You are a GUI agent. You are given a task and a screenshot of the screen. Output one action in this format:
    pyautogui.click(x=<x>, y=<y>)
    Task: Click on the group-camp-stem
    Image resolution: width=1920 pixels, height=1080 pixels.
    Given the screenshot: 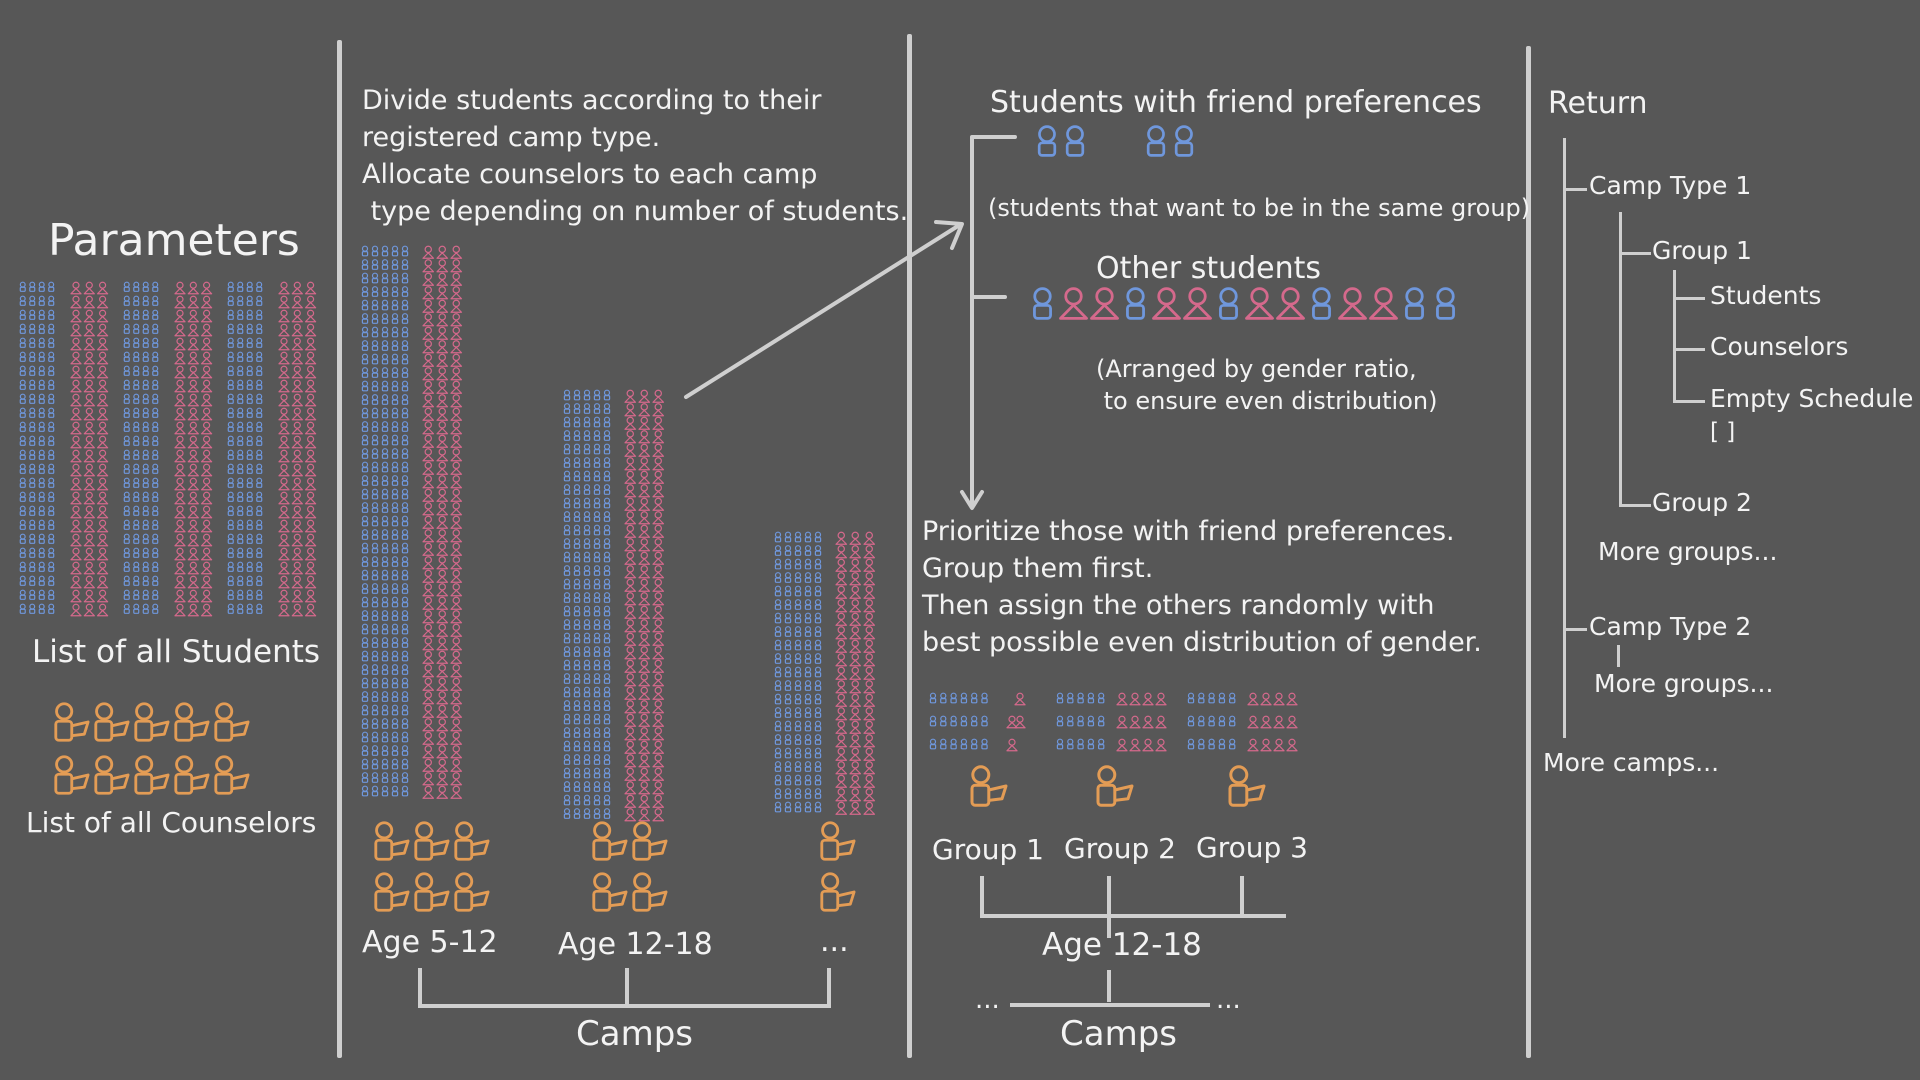 What is the action you would take?
    pyautogui.click(x=1109, y=986)
    